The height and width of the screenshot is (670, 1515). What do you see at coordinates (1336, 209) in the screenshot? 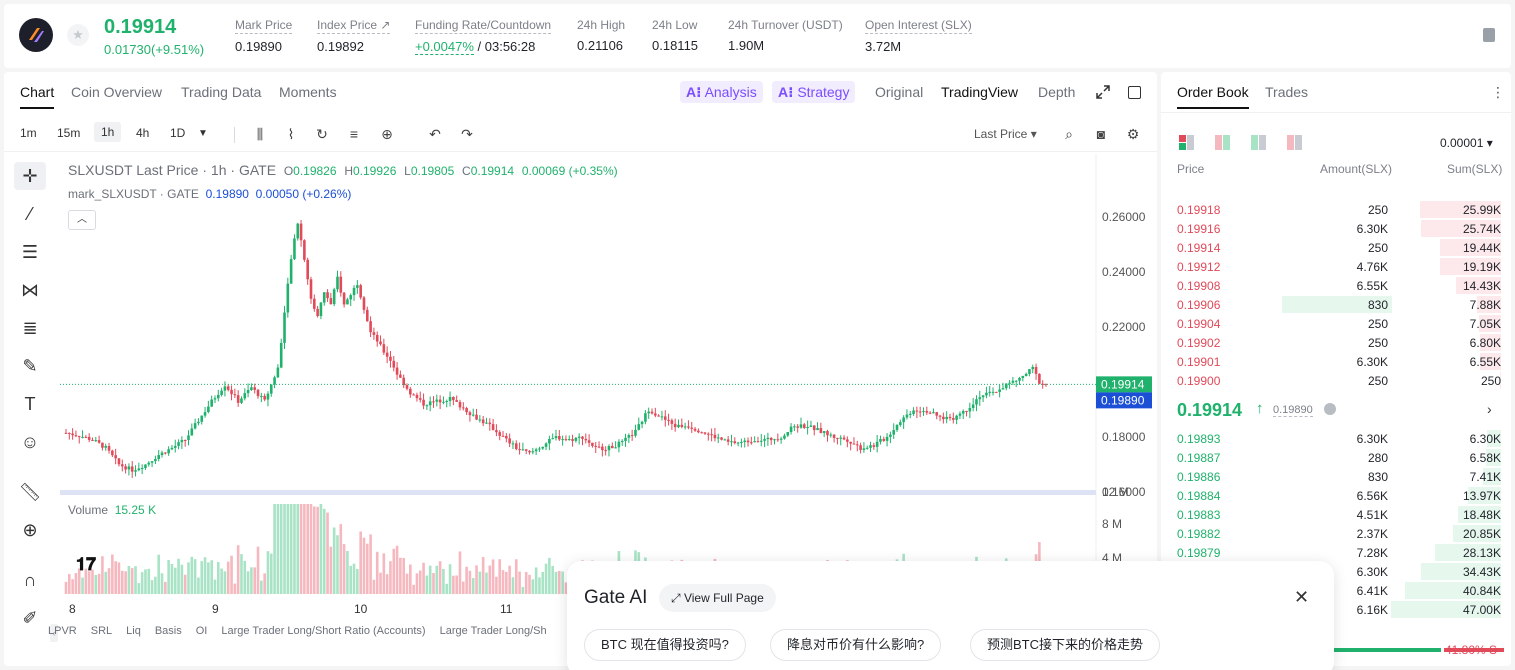
I see `ask-row: 0.19918 250 25.99K` at bounding box center [1336, 209].